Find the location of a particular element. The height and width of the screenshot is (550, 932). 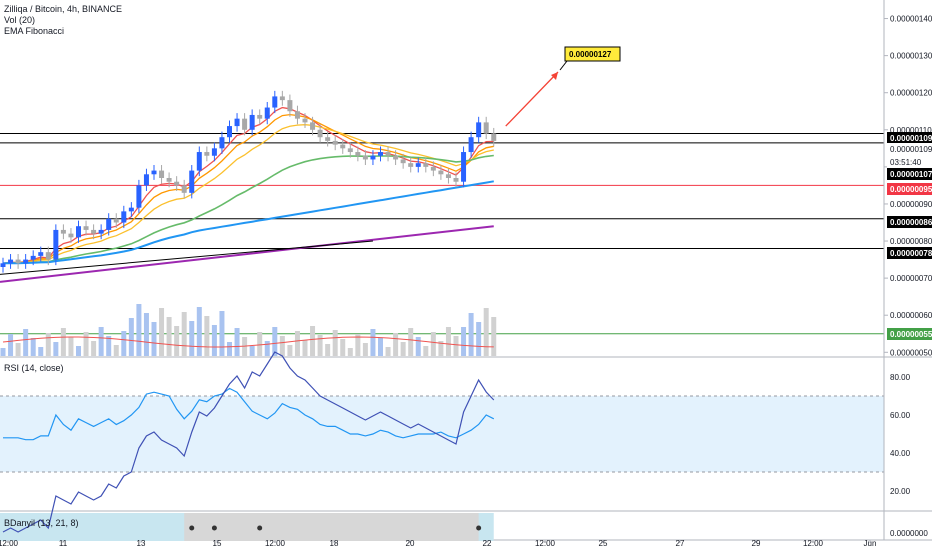

target-callout is located at coordinates (592, 54).